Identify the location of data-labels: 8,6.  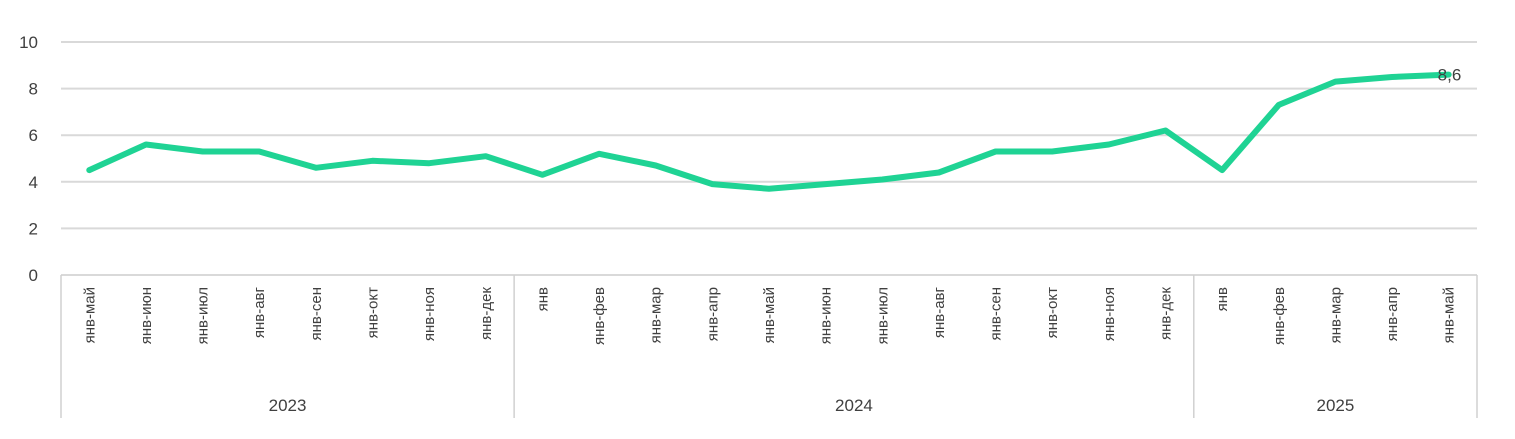
(1450, 75).